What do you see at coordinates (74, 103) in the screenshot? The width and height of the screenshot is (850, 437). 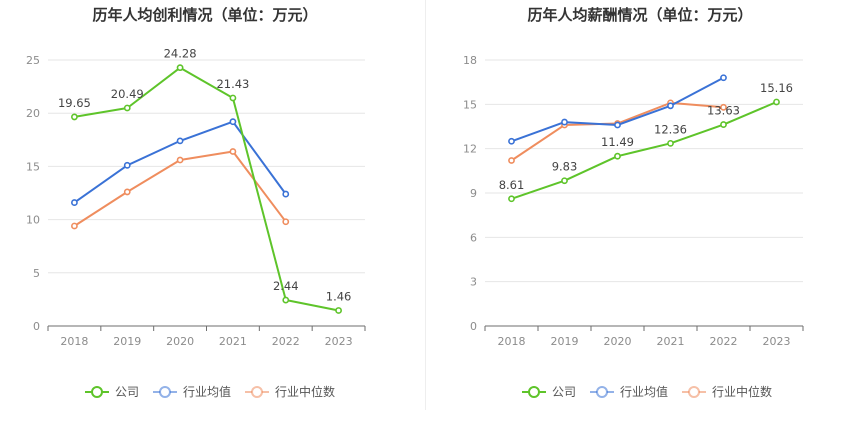 I see `profit-data-label: 19.65` at bounding box center [74, 103].